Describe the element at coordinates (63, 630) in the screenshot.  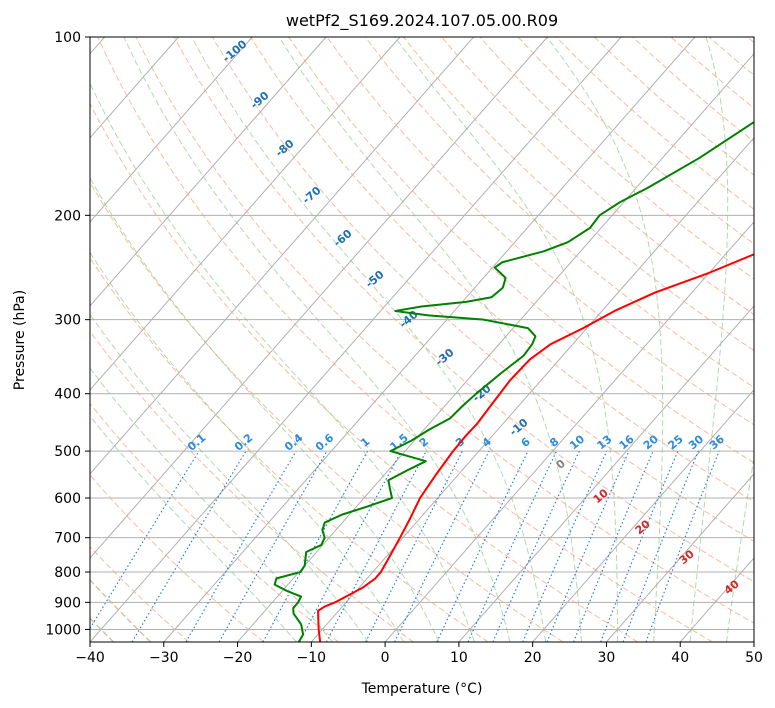
I see `y-tick-label: 1000` at that location.